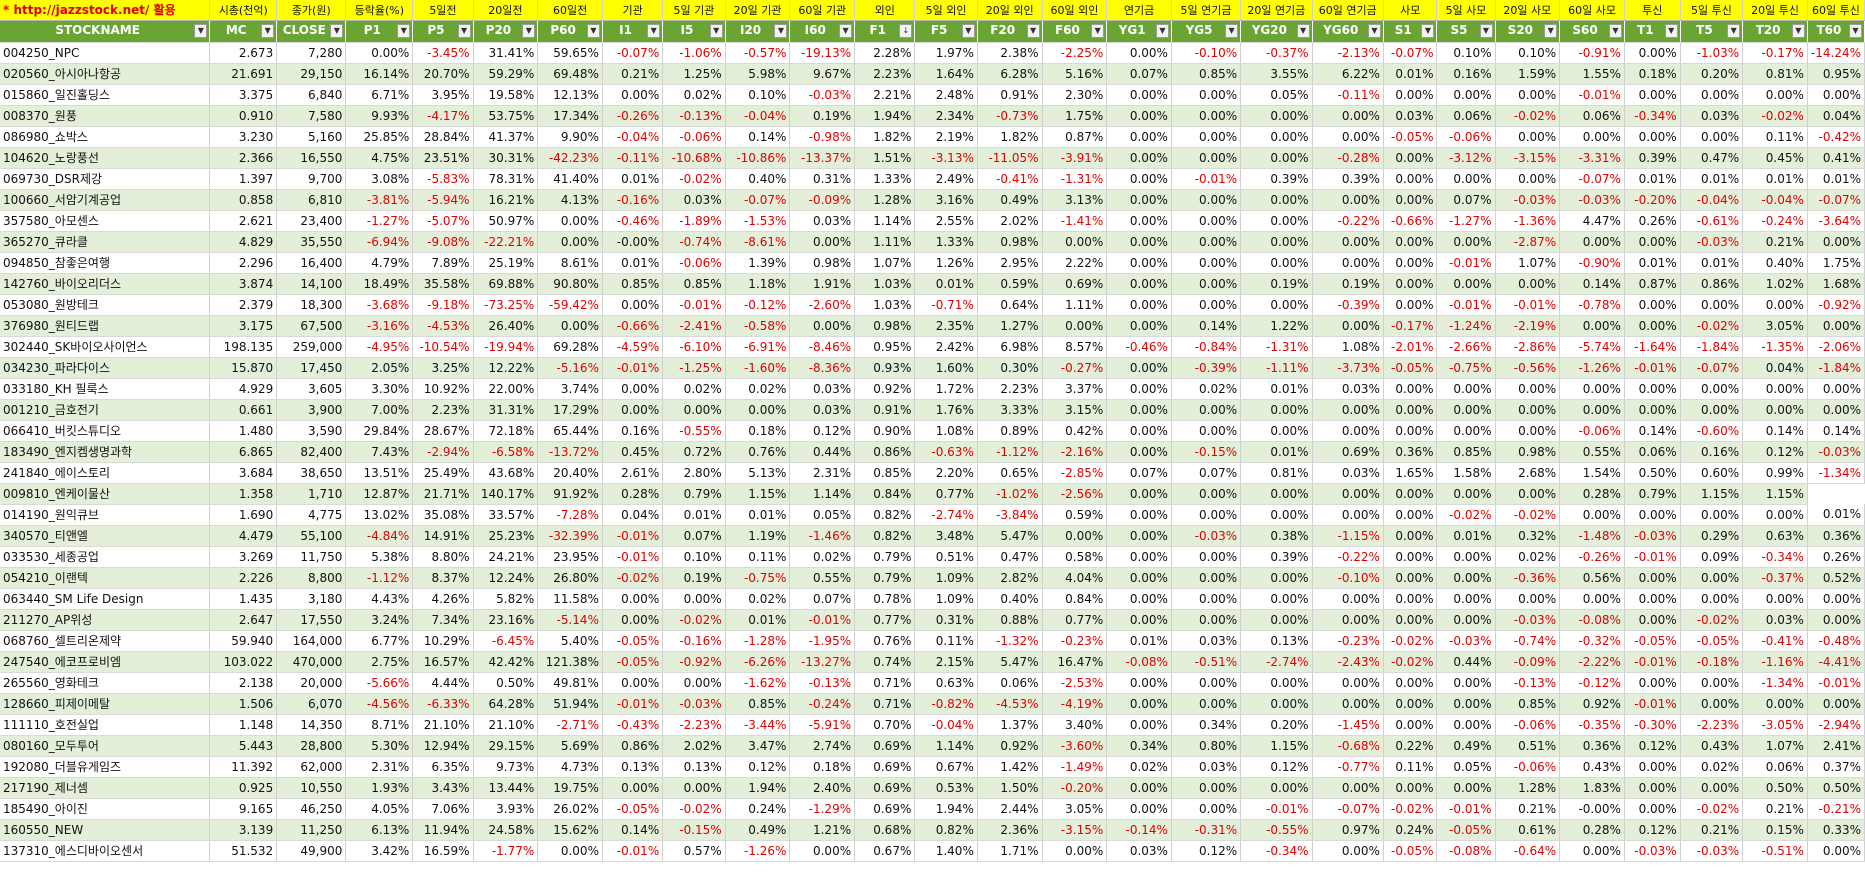 The height and width of the screenshot is (894, 1865). What do you see at coordinates (1206, 347) in the screenshot?
I see `table-cell: -0.84%` at bounding box center [1206, 347].